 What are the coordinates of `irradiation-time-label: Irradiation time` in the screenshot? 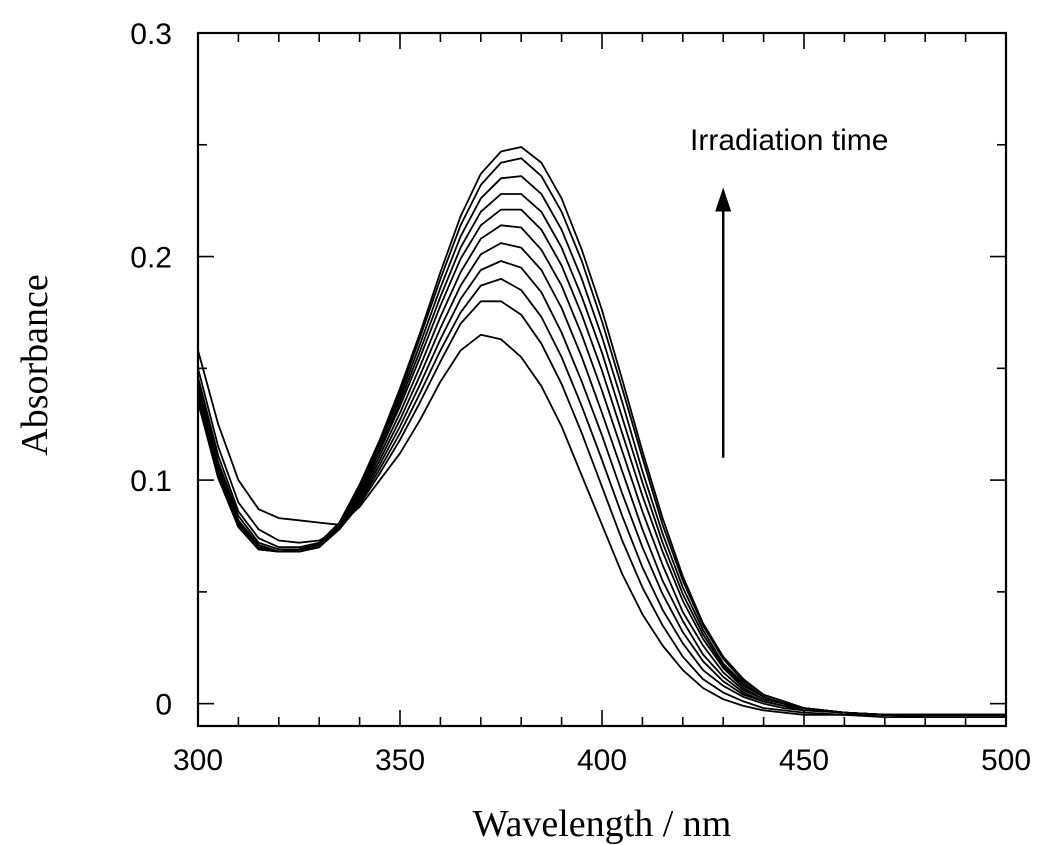 It's located at (789, 140).